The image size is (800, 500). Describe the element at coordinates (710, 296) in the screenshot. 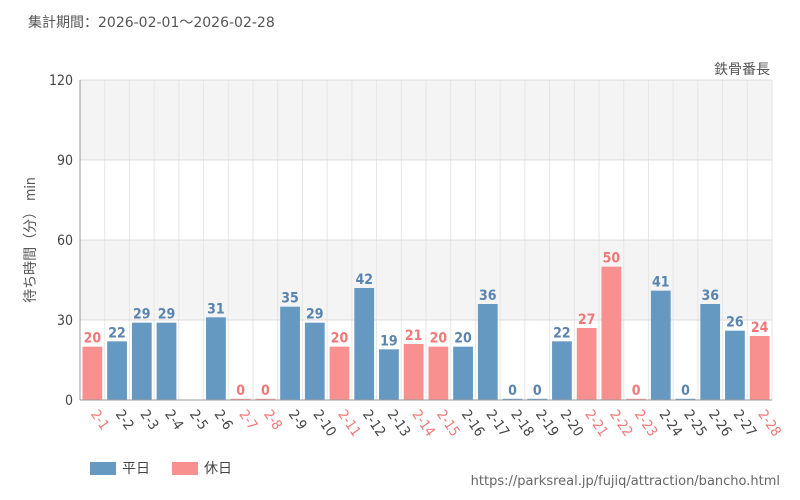

I see `value-label-2-26: 36` at that location.